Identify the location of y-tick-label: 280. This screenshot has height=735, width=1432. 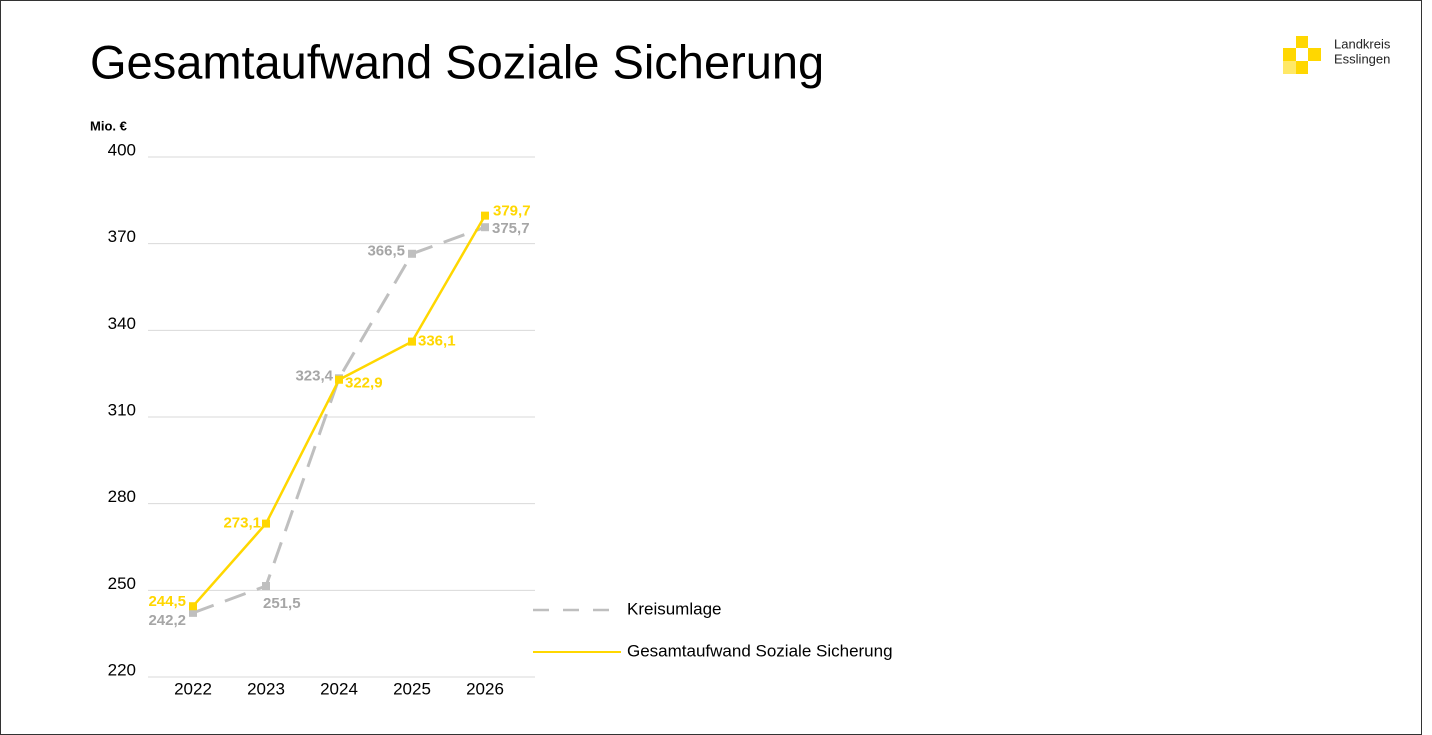
(122, 496).